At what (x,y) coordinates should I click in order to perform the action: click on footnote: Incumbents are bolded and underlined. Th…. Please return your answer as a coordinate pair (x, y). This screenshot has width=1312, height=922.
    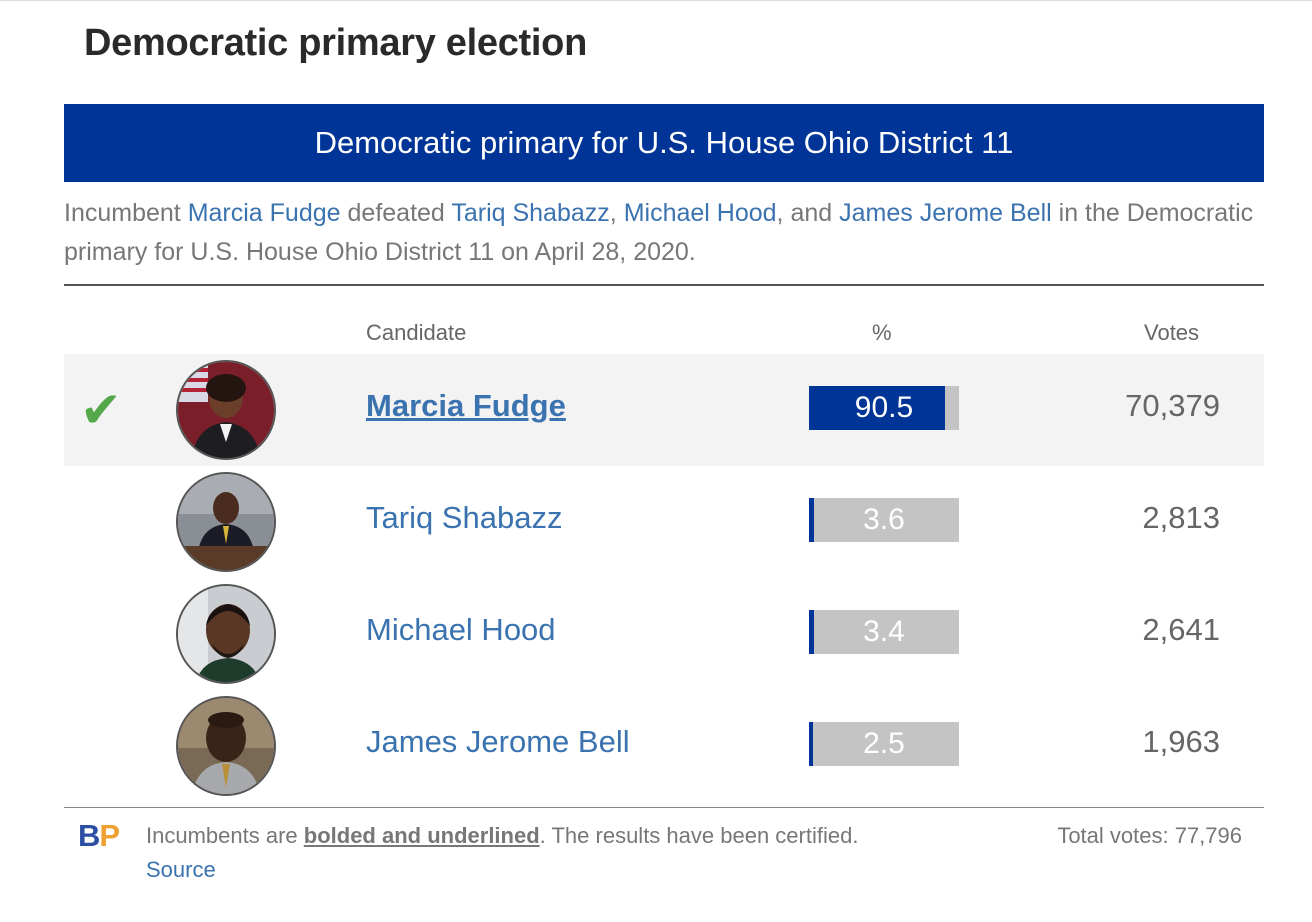
    Looking at the image, I should click on (536, 853).